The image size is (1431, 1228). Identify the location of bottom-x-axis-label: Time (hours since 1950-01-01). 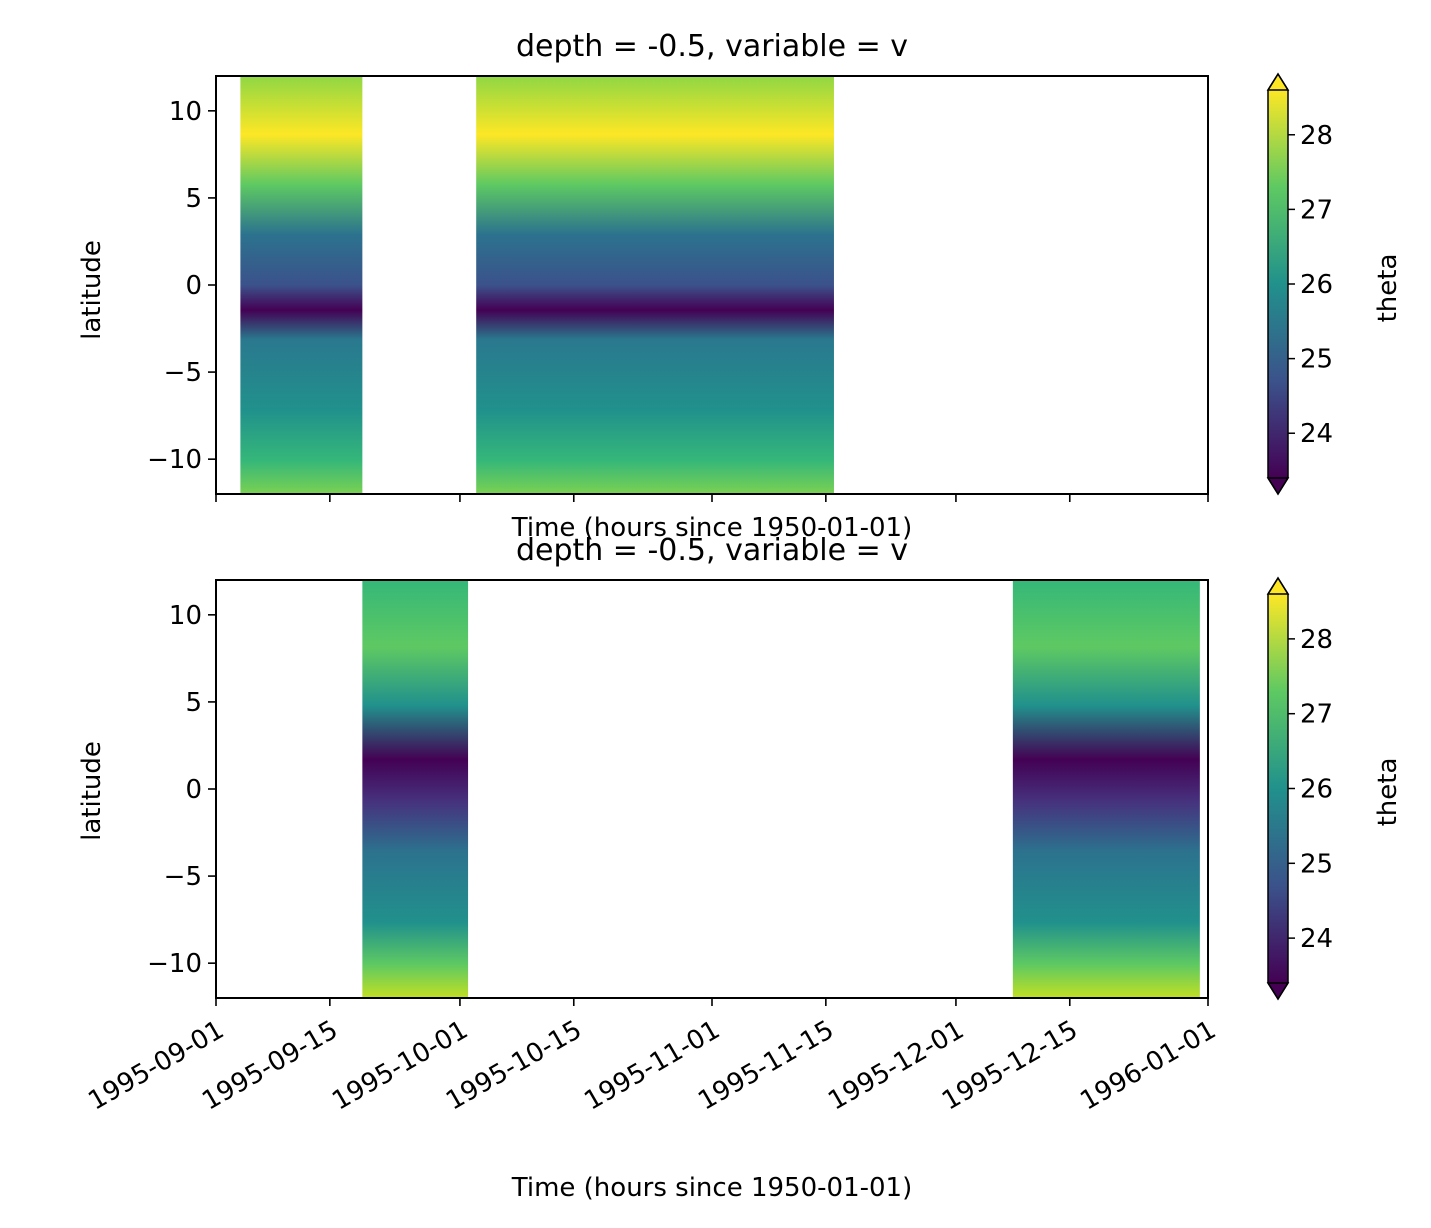
(711, 1188).